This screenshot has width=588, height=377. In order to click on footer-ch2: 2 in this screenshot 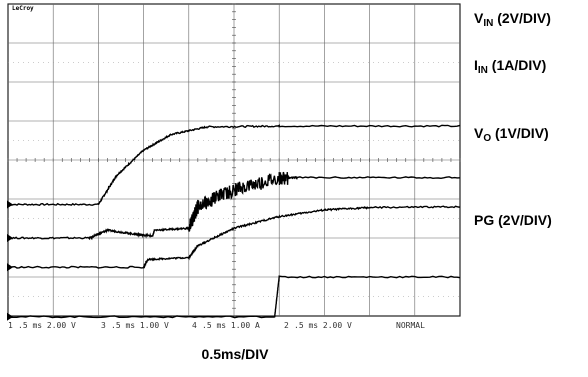, I will do `click(286, 325)`.